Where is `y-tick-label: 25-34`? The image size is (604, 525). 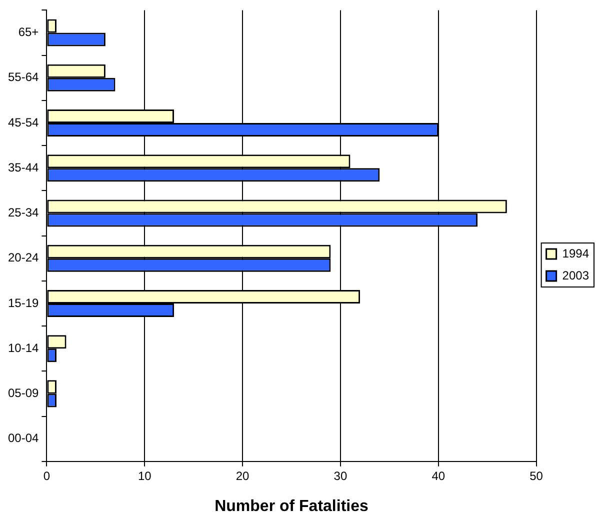 y-tick-label: 25-34 is located at coordinates (24, 213).